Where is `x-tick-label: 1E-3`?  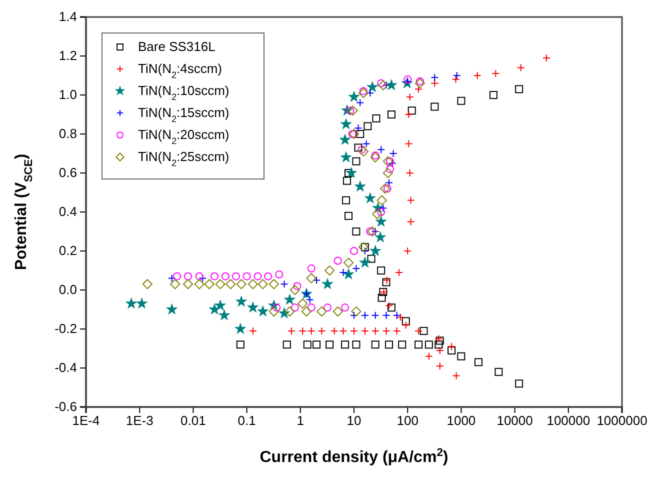 x-tick-label: 1E-3 is located at coordinates (140, 420).